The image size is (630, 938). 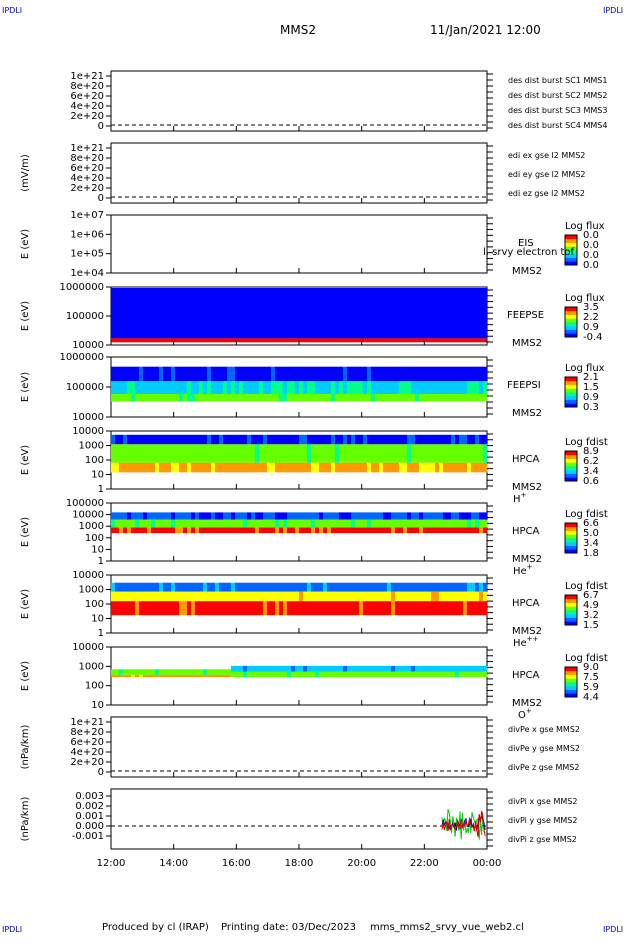 I want to click on colorbar-tick-label: 0.3, so click(x=591, y=407).